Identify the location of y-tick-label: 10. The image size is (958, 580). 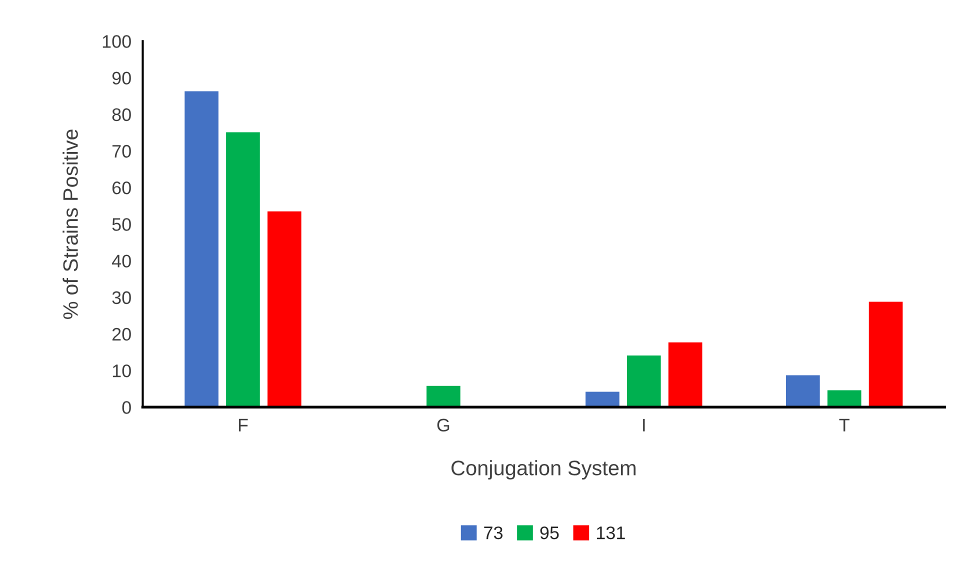
(121, 371).